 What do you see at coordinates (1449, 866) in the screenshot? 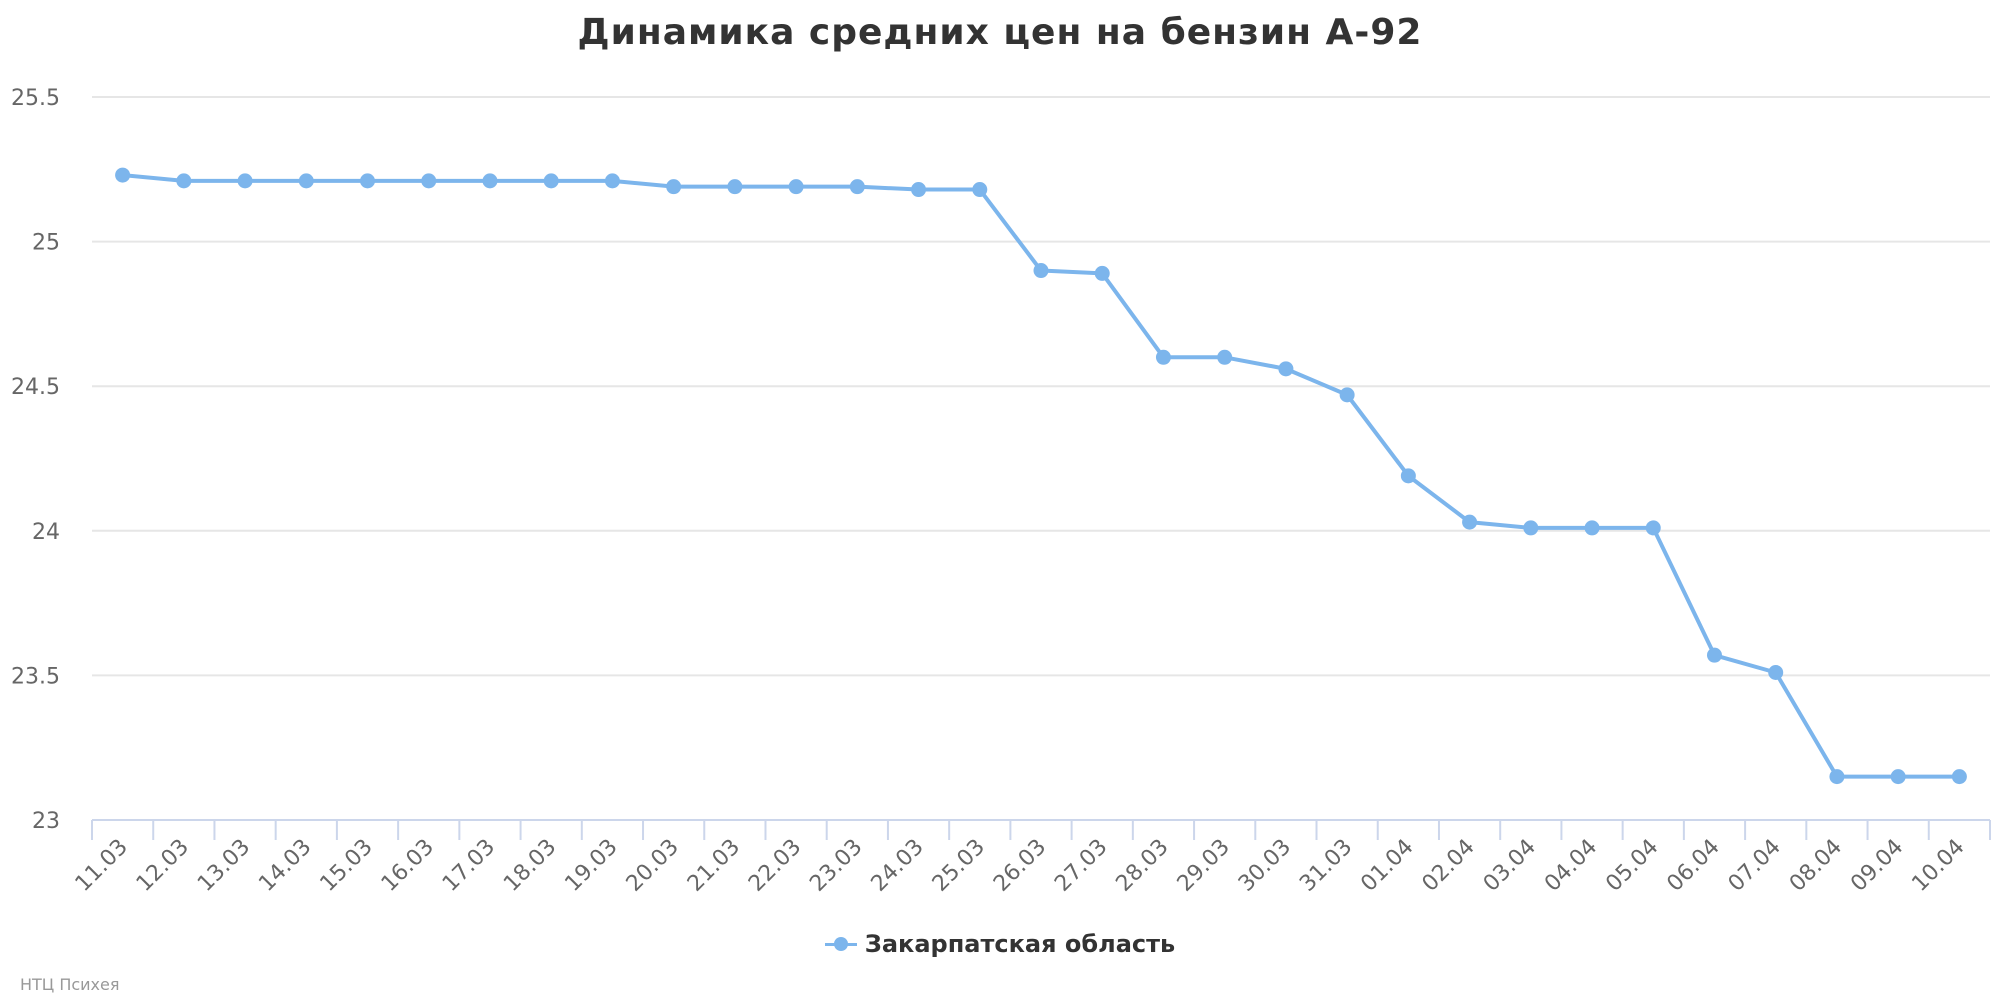
I see `x-tick-label: 02.04` at bounding box center [1449, 866].